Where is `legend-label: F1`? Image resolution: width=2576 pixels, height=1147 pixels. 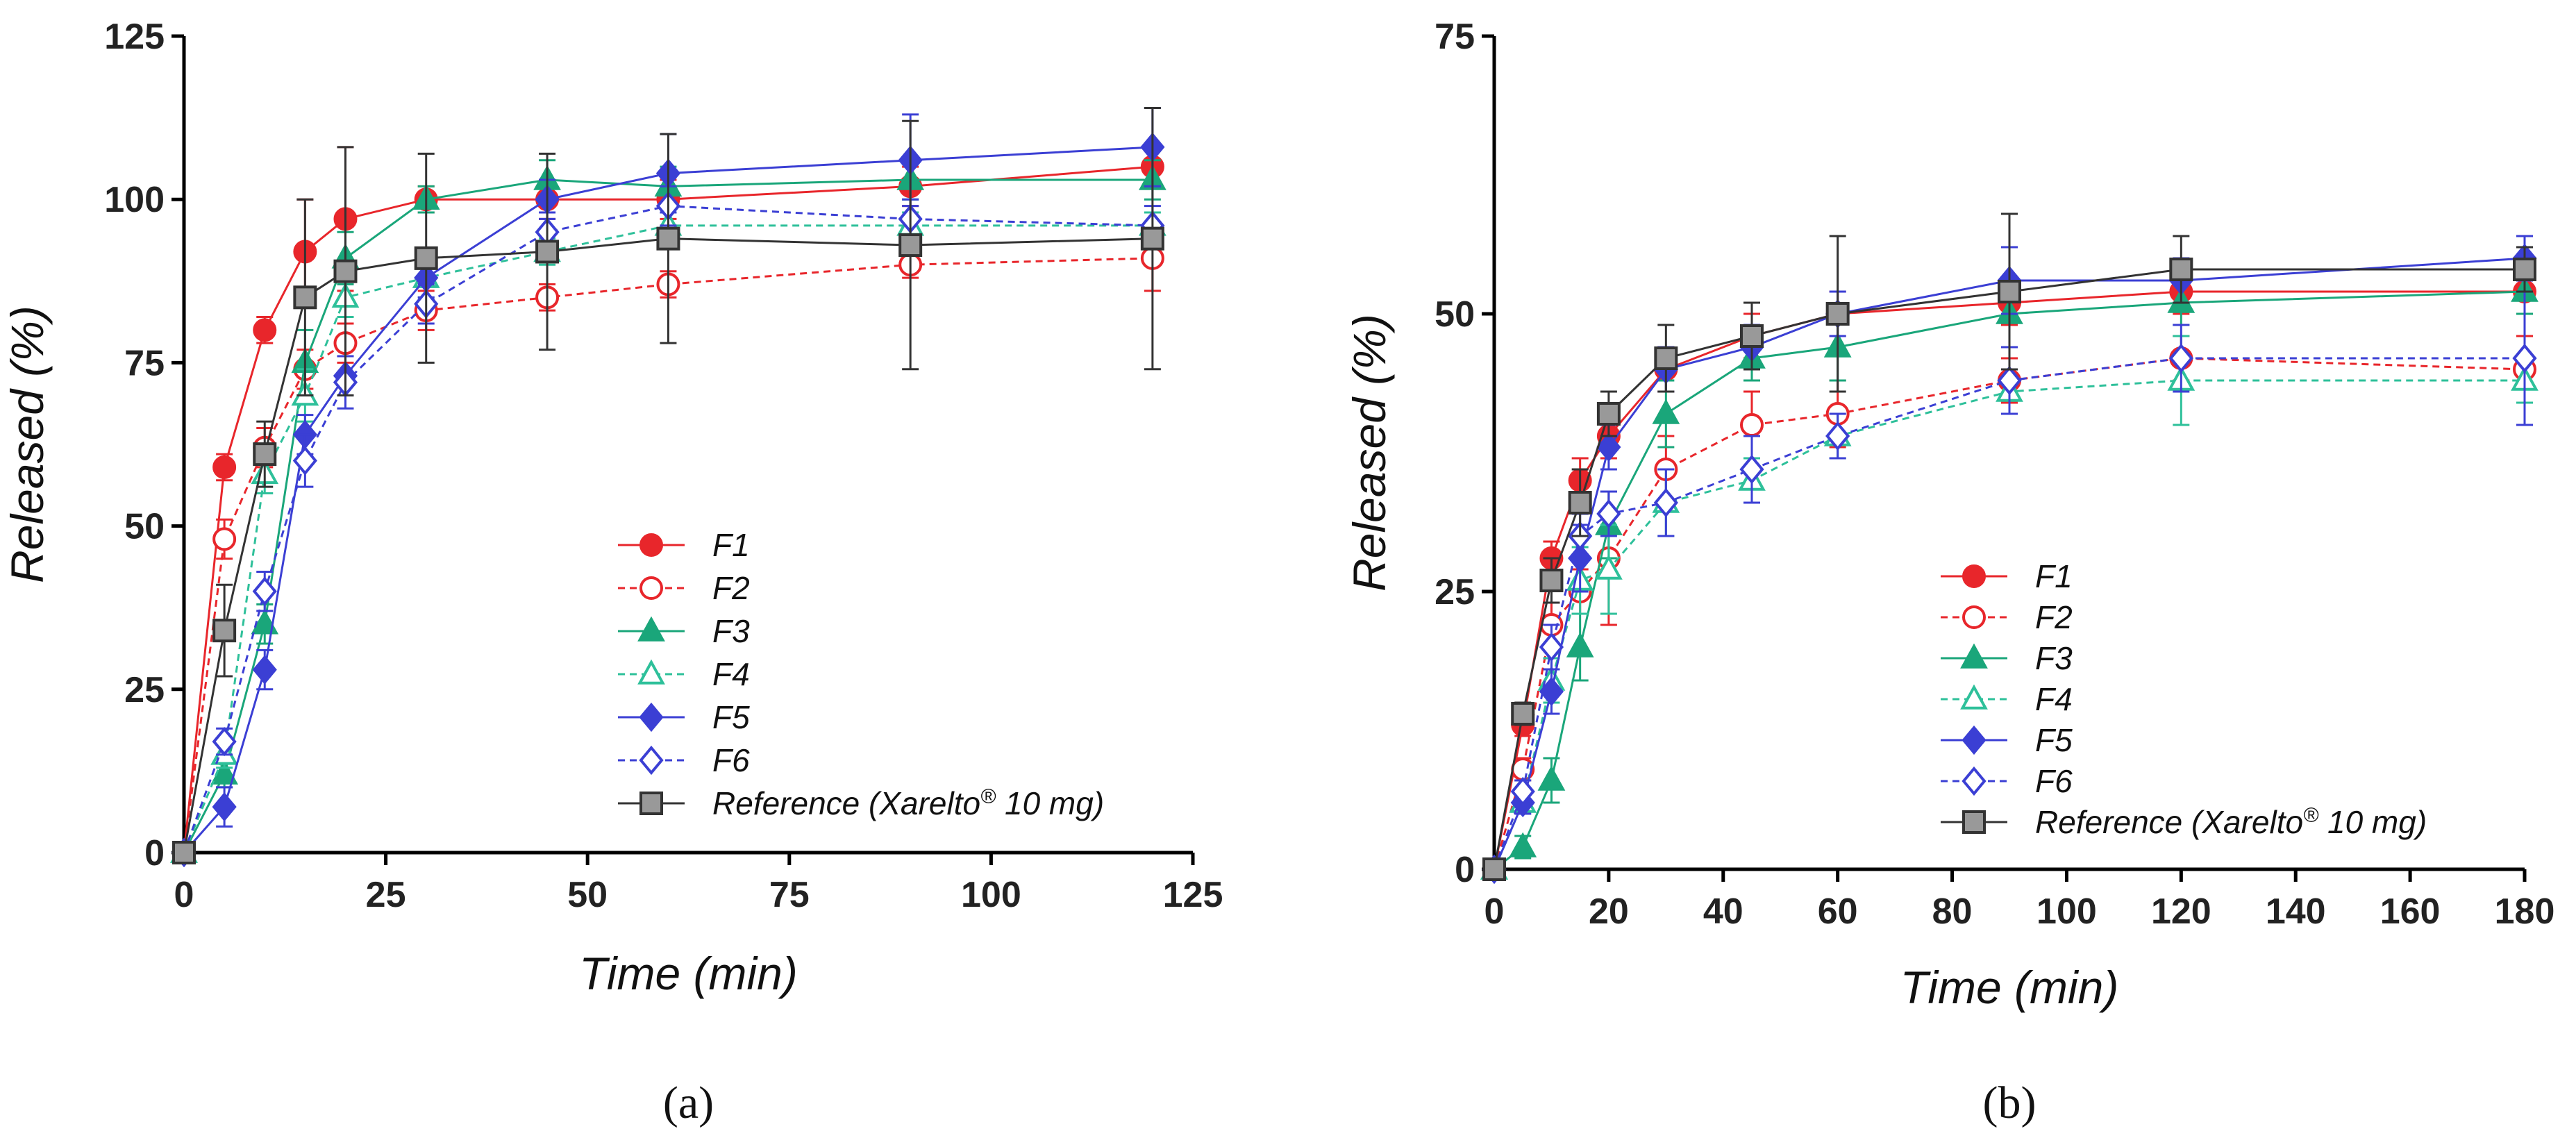
legend-label: F1 is located at coordinates (731, 545).